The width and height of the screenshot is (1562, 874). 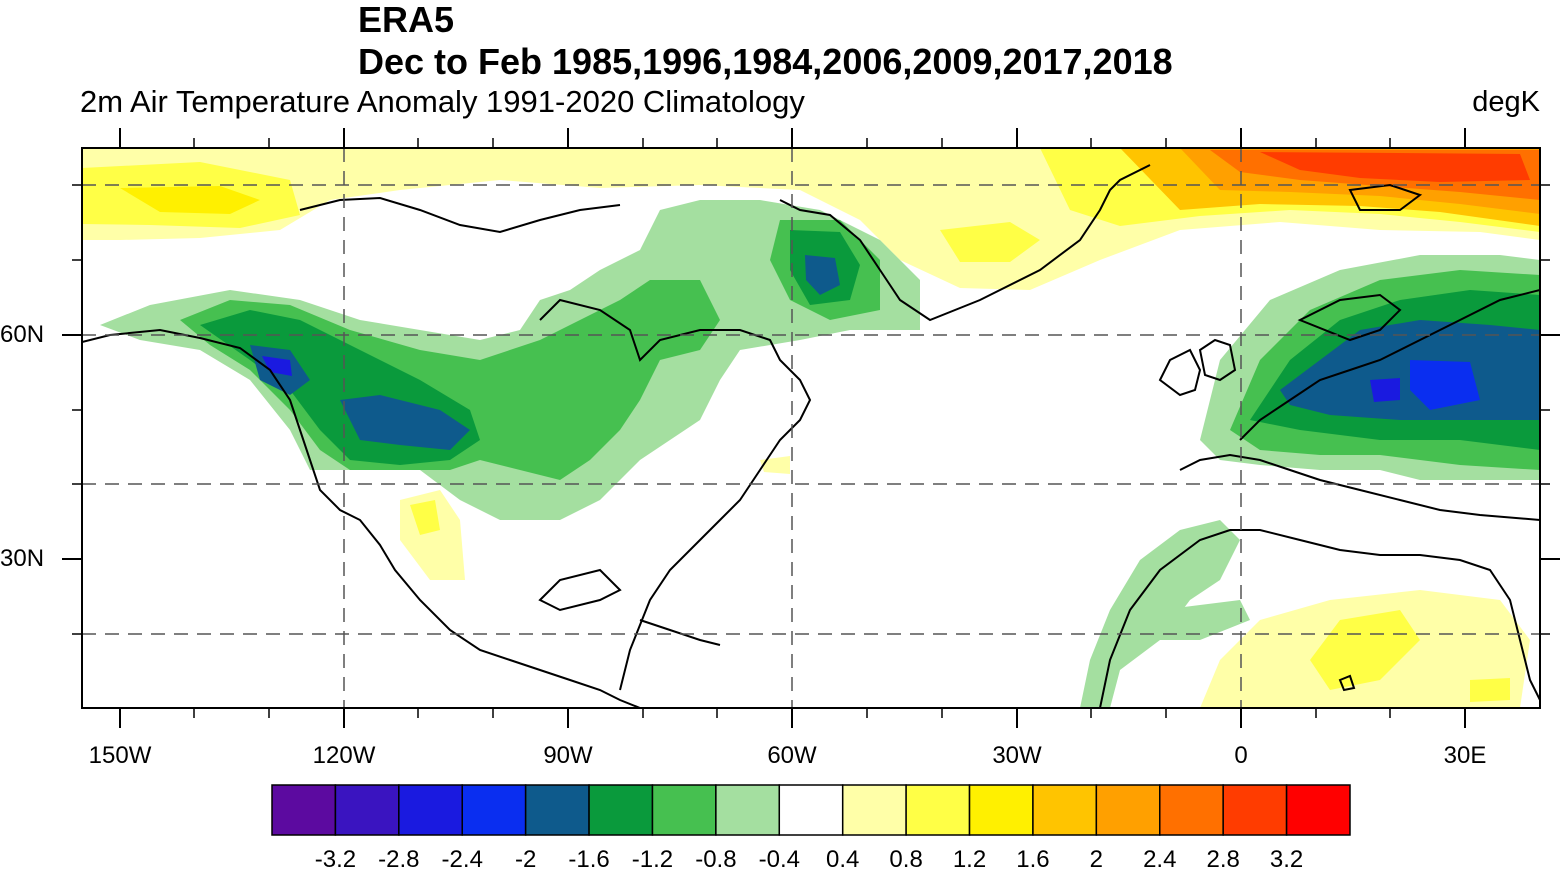 What do you see at coordinates (1033, 859) in the screenshot?
I see `colorbar-label: 1.6` at bounding box center [1033, 859].